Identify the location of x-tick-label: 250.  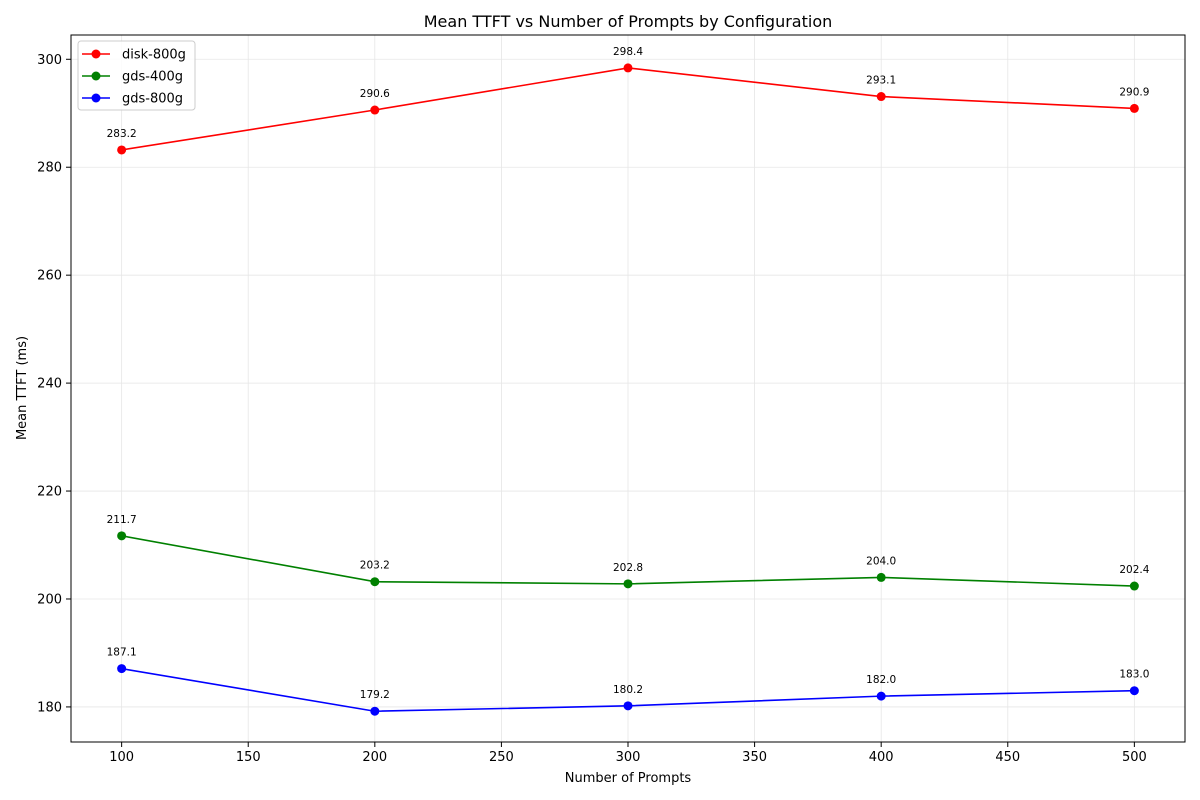
(501, 757).